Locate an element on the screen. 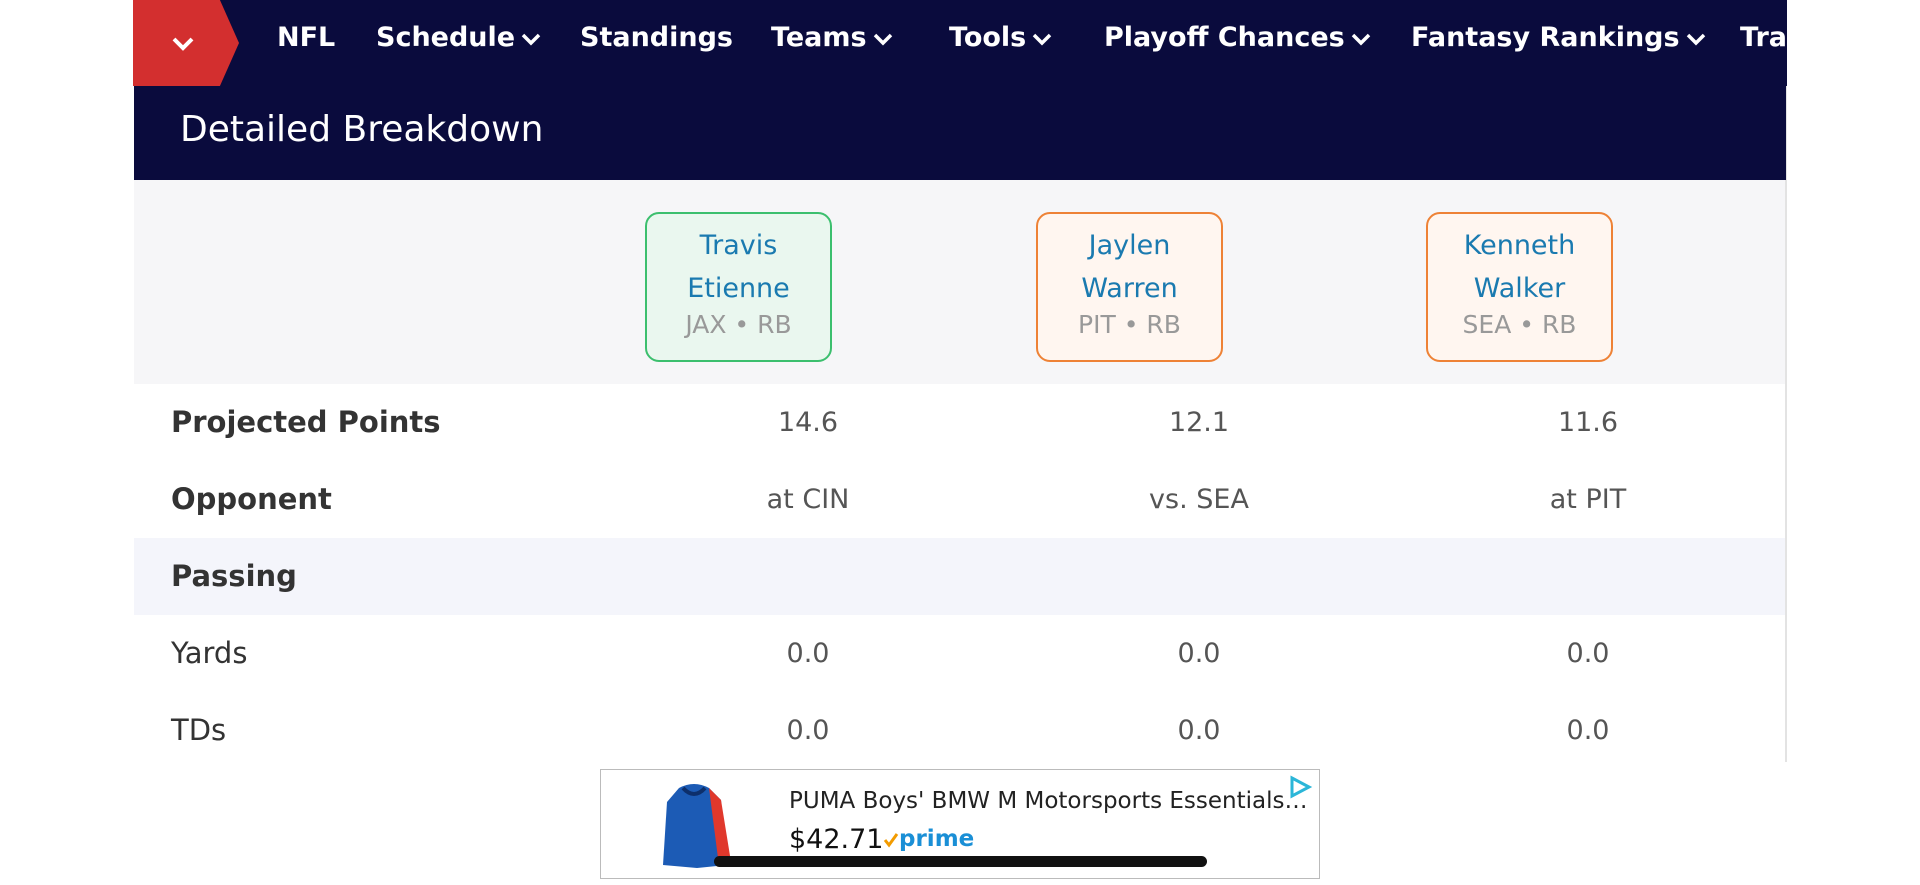  nav-label: Schedule is located at coordinates (446, 37).